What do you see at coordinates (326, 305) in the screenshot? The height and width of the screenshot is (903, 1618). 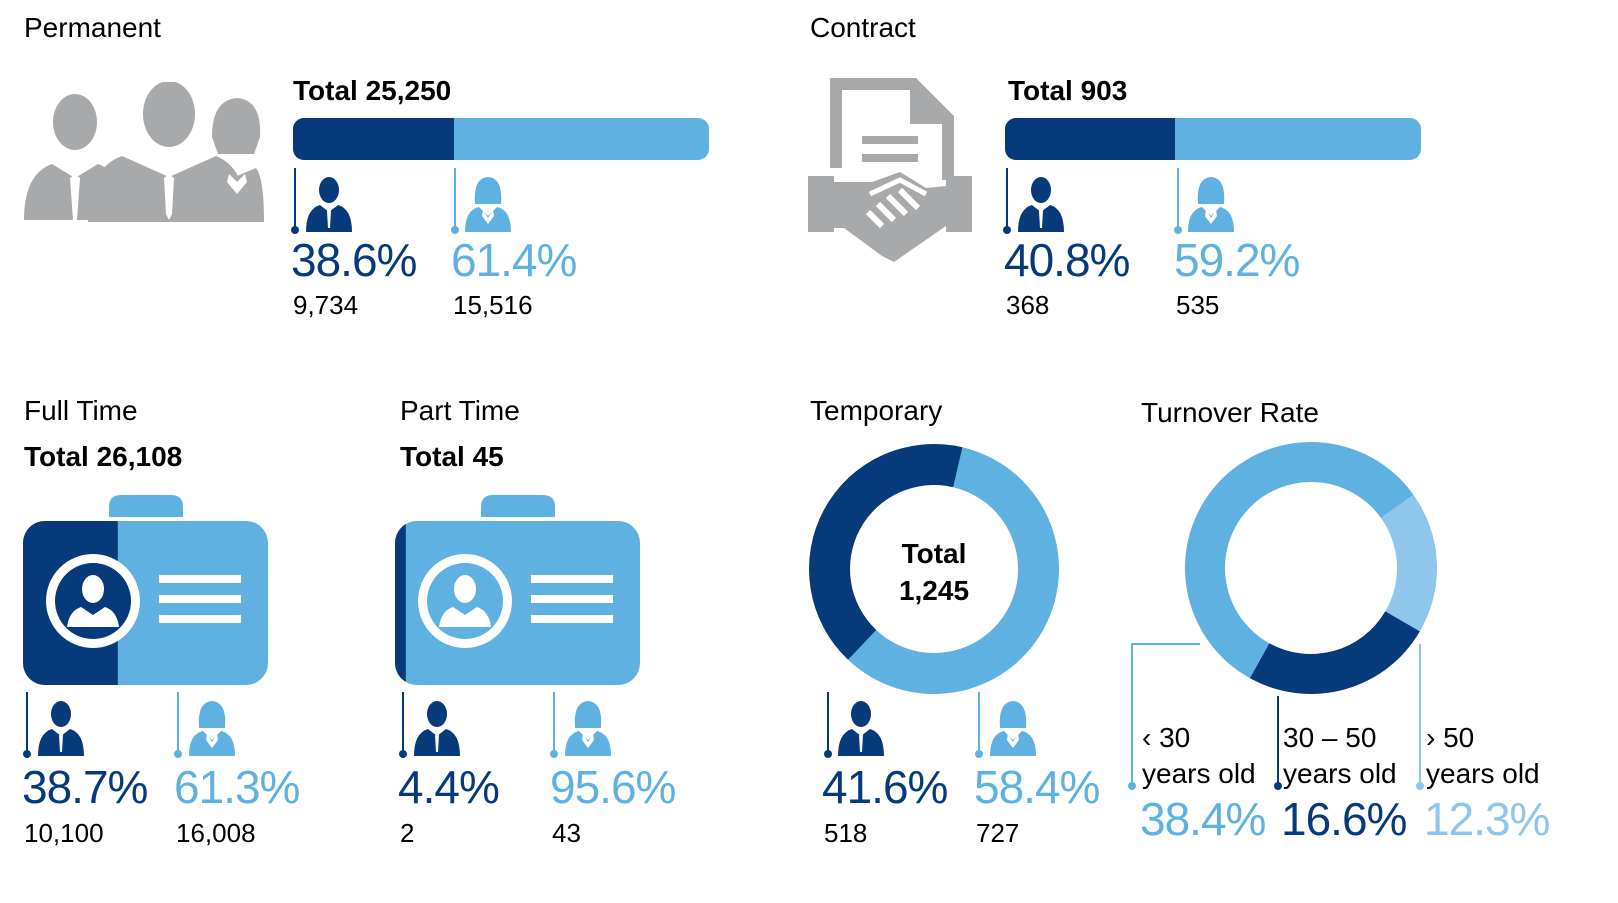 I see `permanent-male-count: 9,734` at bounding box center [326, 305].